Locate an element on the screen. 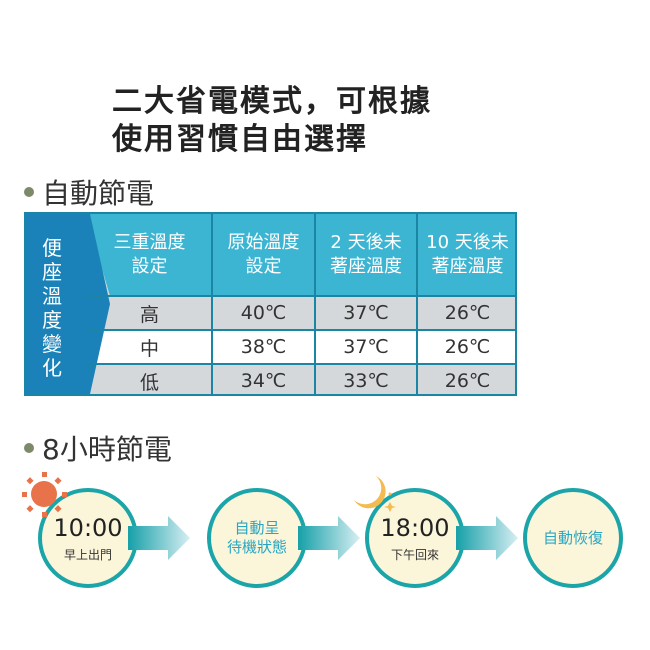  sun-icon is located at coordinates (44, 494).